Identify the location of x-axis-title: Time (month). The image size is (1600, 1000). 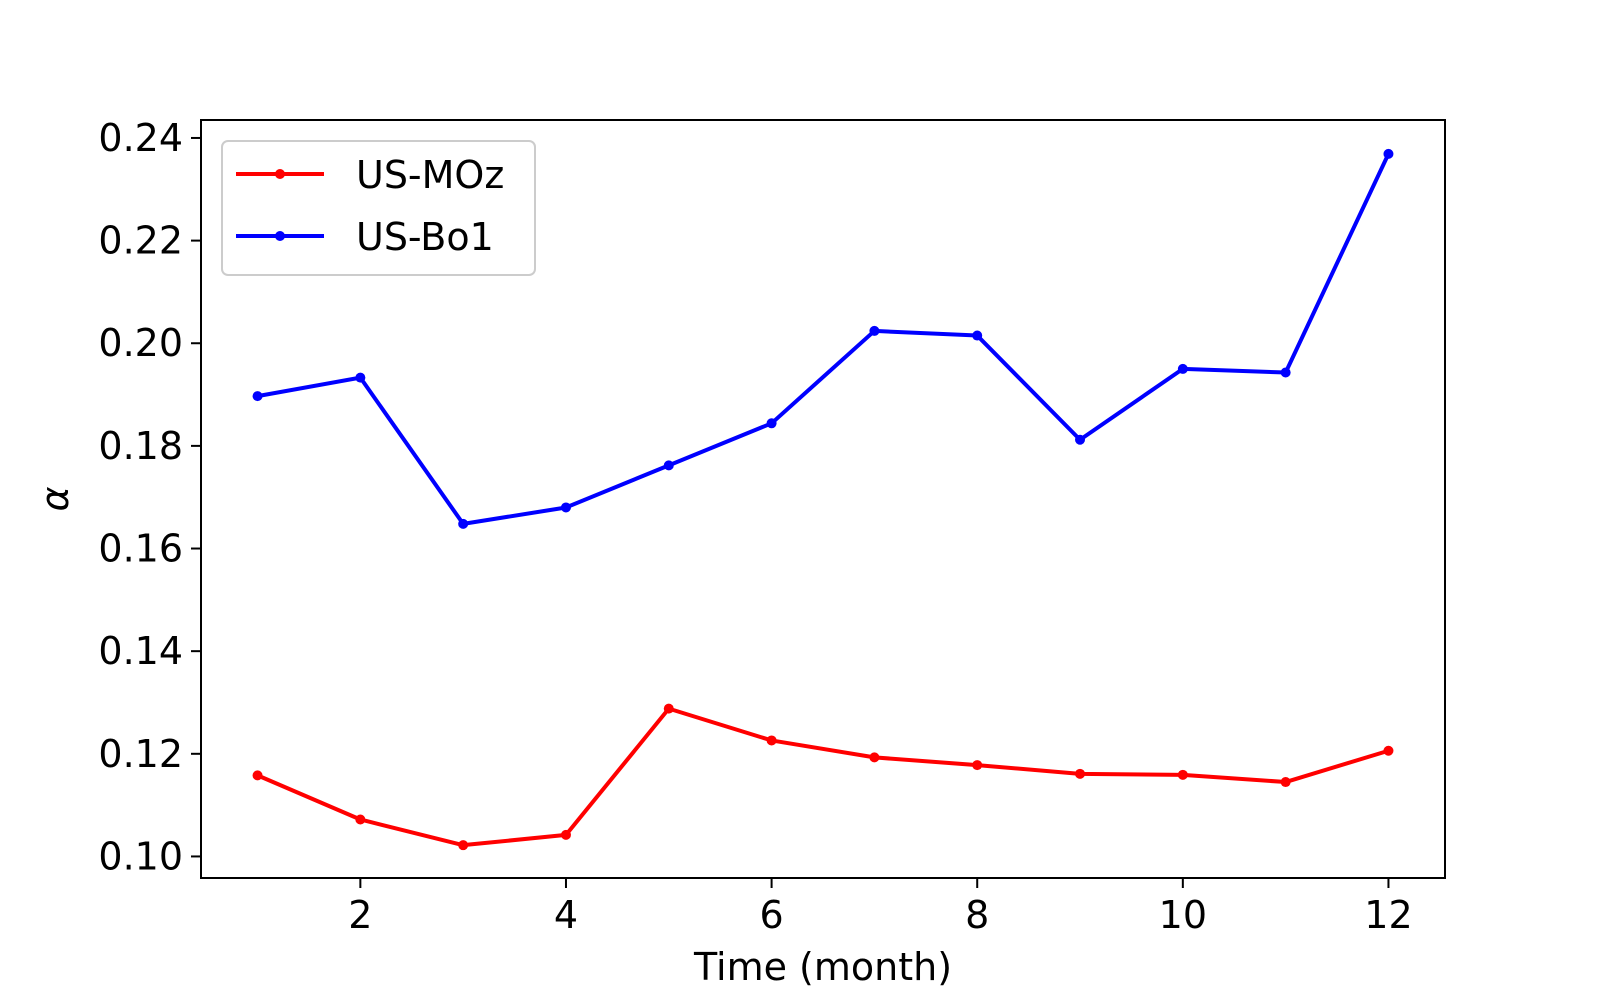
(822, 967).